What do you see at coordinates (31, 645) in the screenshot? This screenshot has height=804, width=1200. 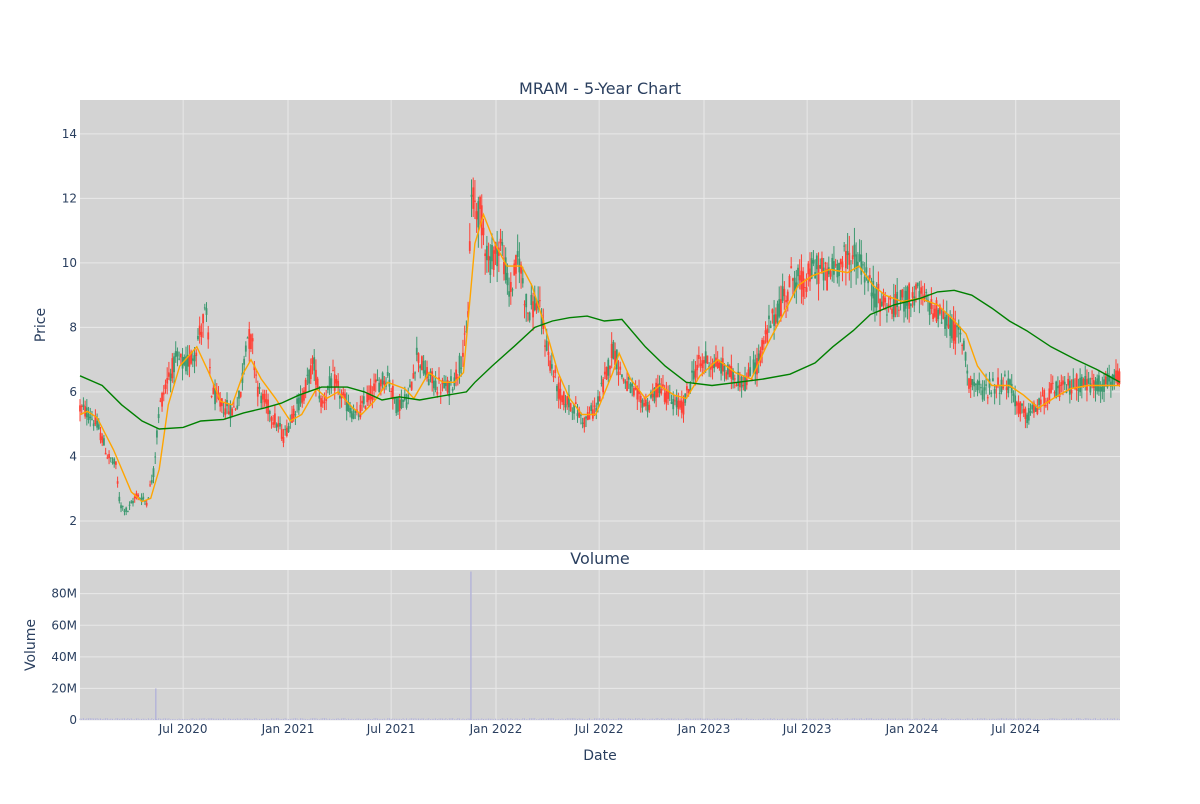 I see `volume-y-axis-label: Volume` at bounding box center [31, 645].